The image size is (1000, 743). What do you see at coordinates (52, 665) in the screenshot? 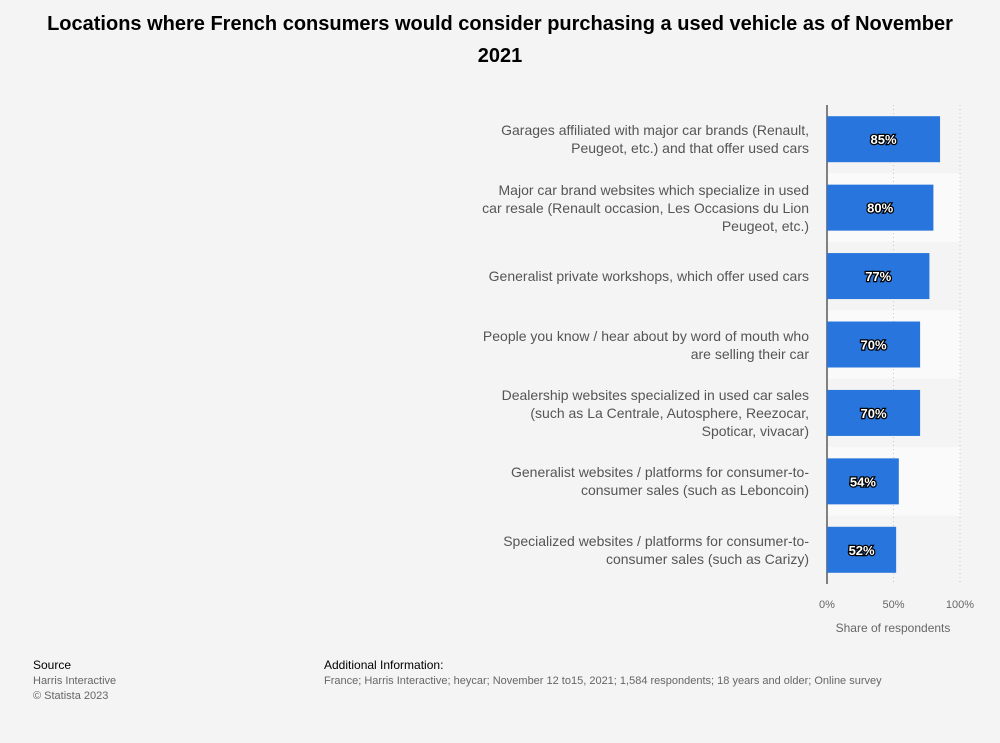
I see `source-heading: Source` at bounding box center [52, 665].